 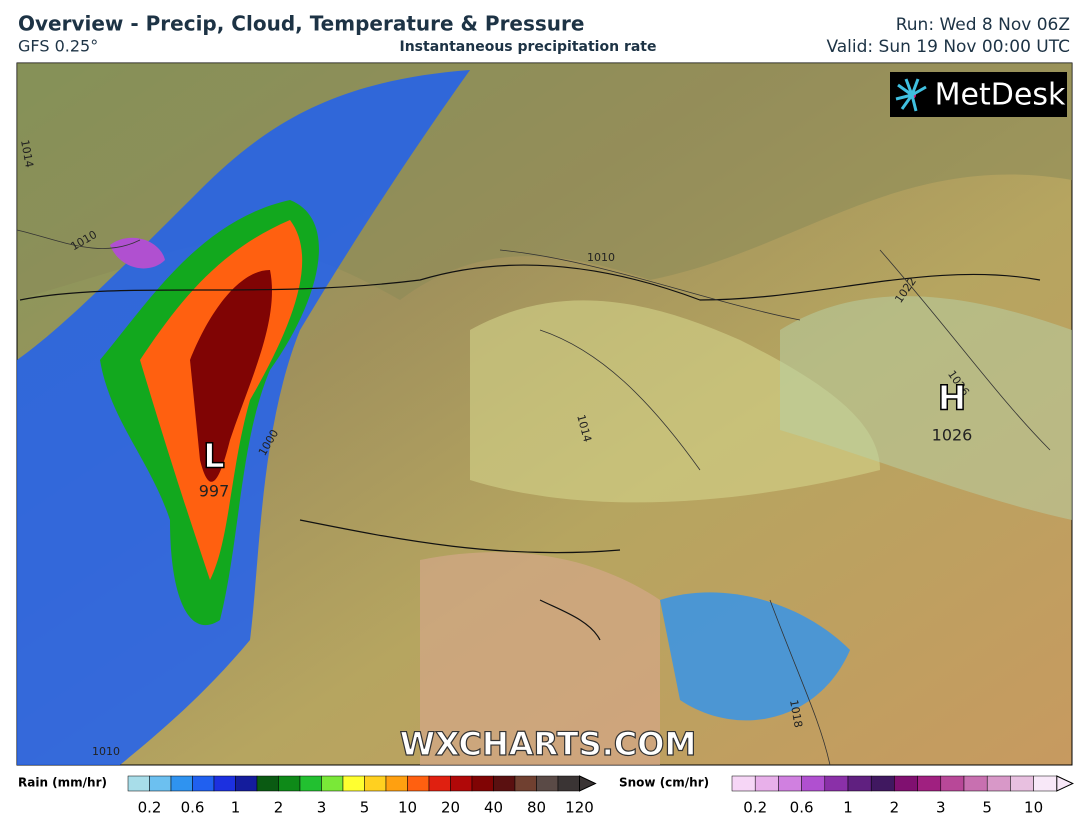 I want to click on high-pressure: 1026, so click(x=952, y=435).